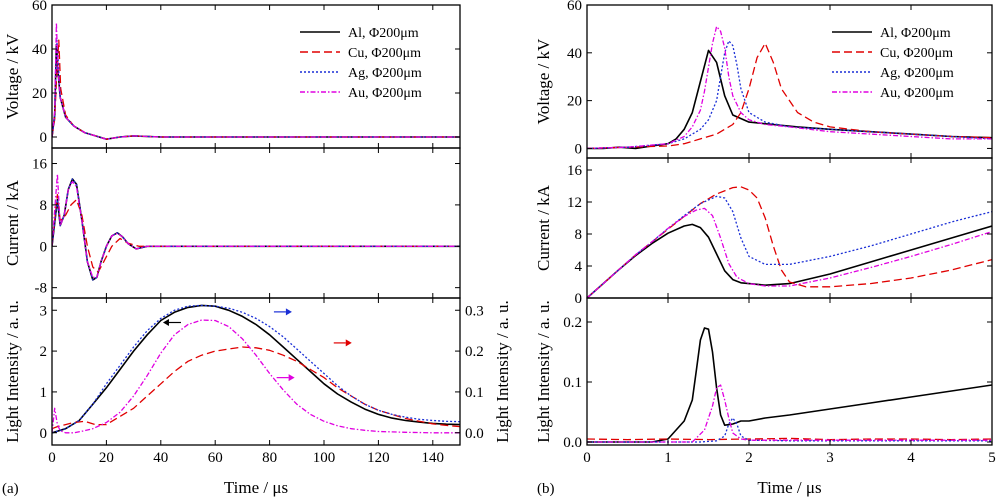  Describe the element at coordinates (324, 458) in the screenshot. I see `x-tick-label: 100` at that location.